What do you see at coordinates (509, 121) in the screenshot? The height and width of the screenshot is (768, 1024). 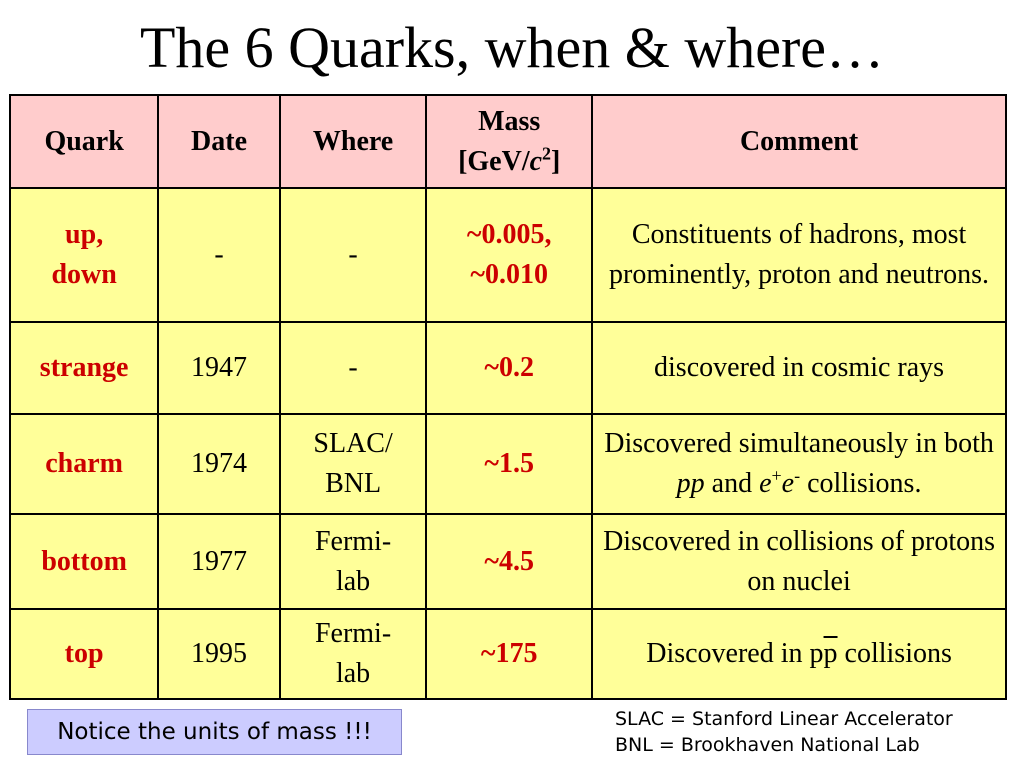 I see `header-mass-label: Mass` at bounding box center [509, 121].